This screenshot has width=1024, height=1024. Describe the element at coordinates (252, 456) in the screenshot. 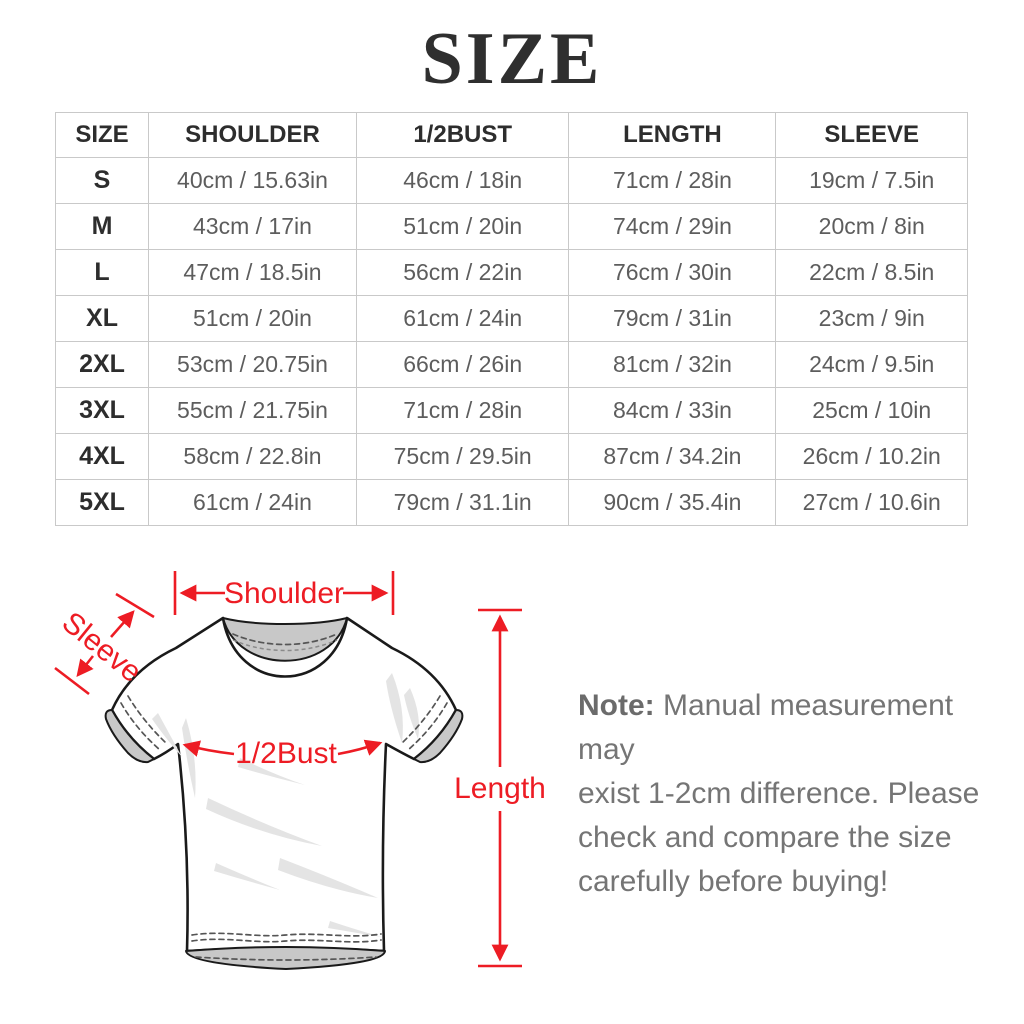

I see `measurement-cell: 58cm / 22.8in` at that location.